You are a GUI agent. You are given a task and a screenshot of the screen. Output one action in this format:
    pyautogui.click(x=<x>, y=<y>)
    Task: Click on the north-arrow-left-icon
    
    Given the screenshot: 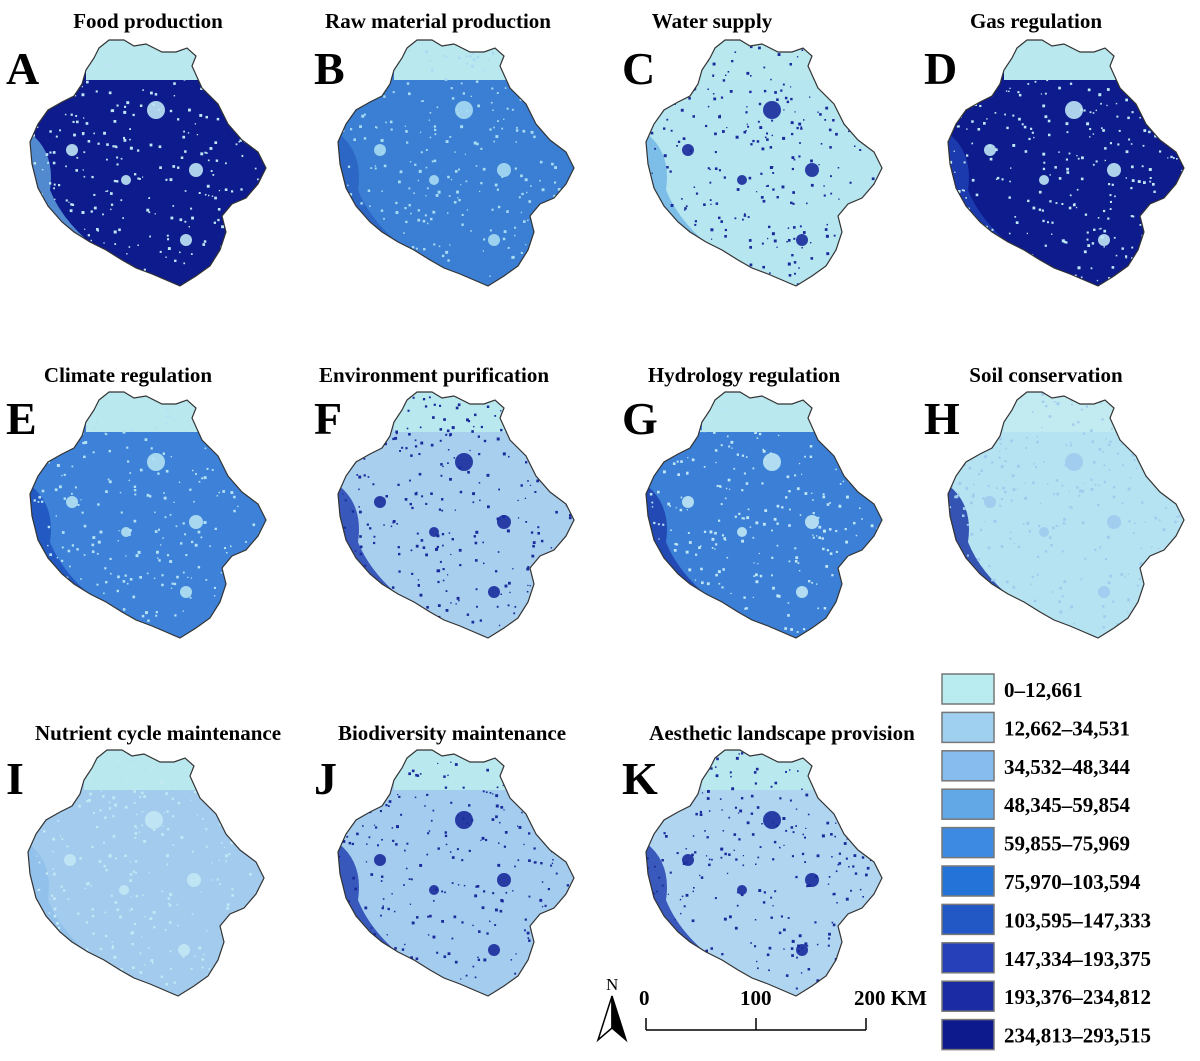 What is the action you would take?
    pyautogui.click(x=604, y=1019)
    